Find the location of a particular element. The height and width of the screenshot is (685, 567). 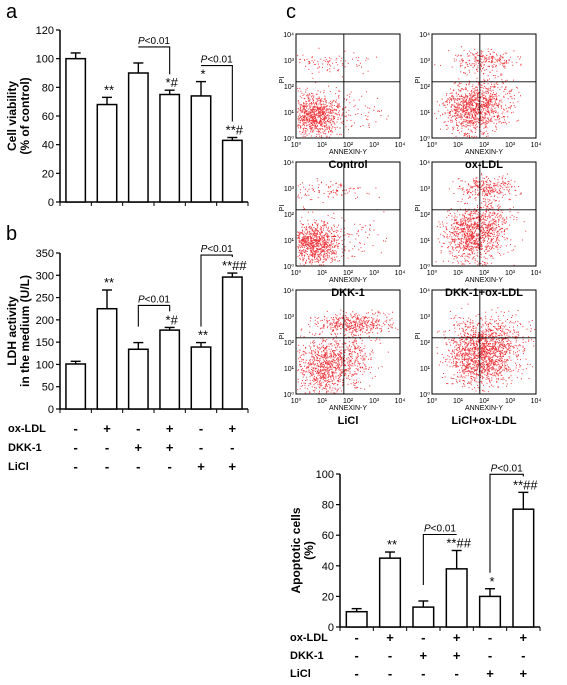

treatment-row-label: DKK-1 is located at coordinates (307, 656).